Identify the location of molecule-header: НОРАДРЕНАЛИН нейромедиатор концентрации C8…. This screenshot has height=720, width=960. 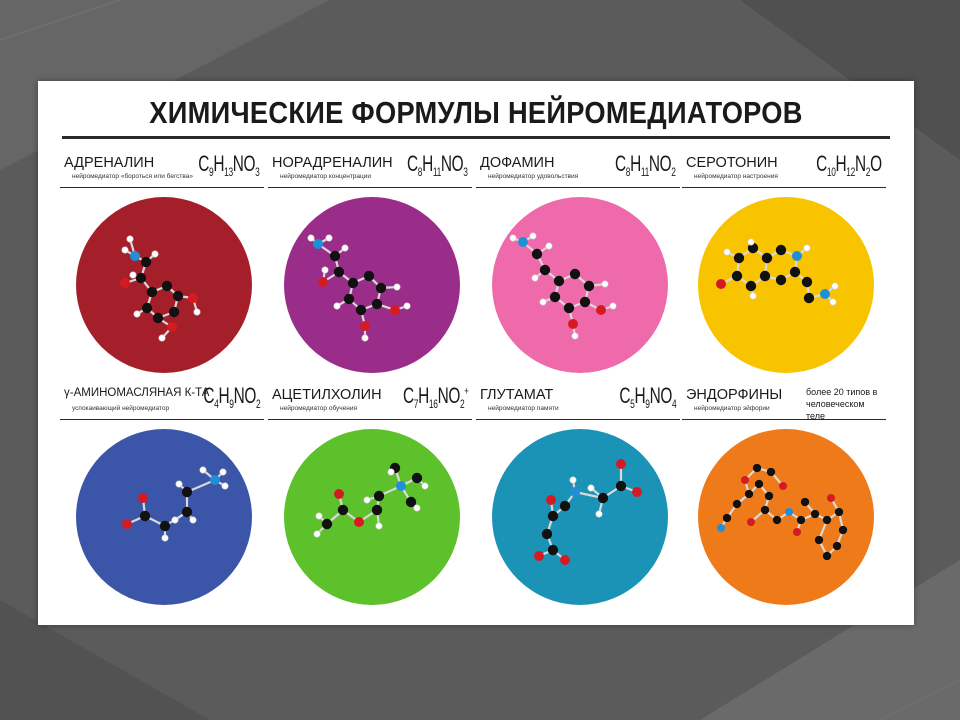
(370, 169).